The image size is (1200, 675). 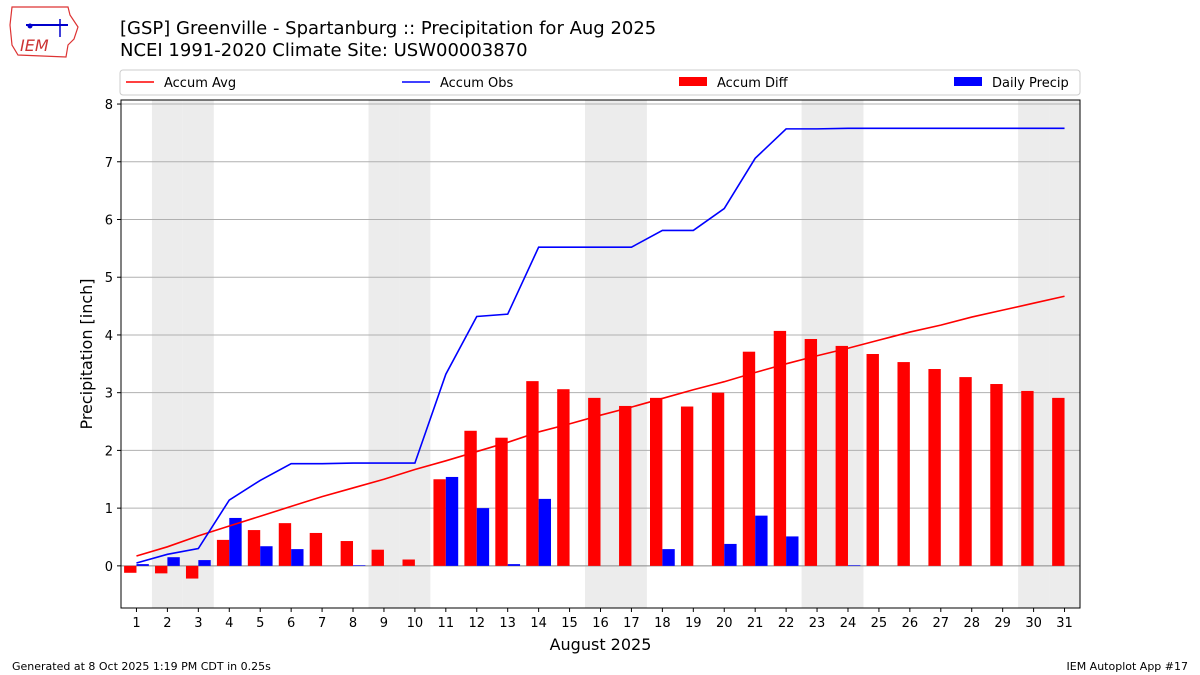 I want to click on y-tick-label: 5, so click(x=109, y=278).